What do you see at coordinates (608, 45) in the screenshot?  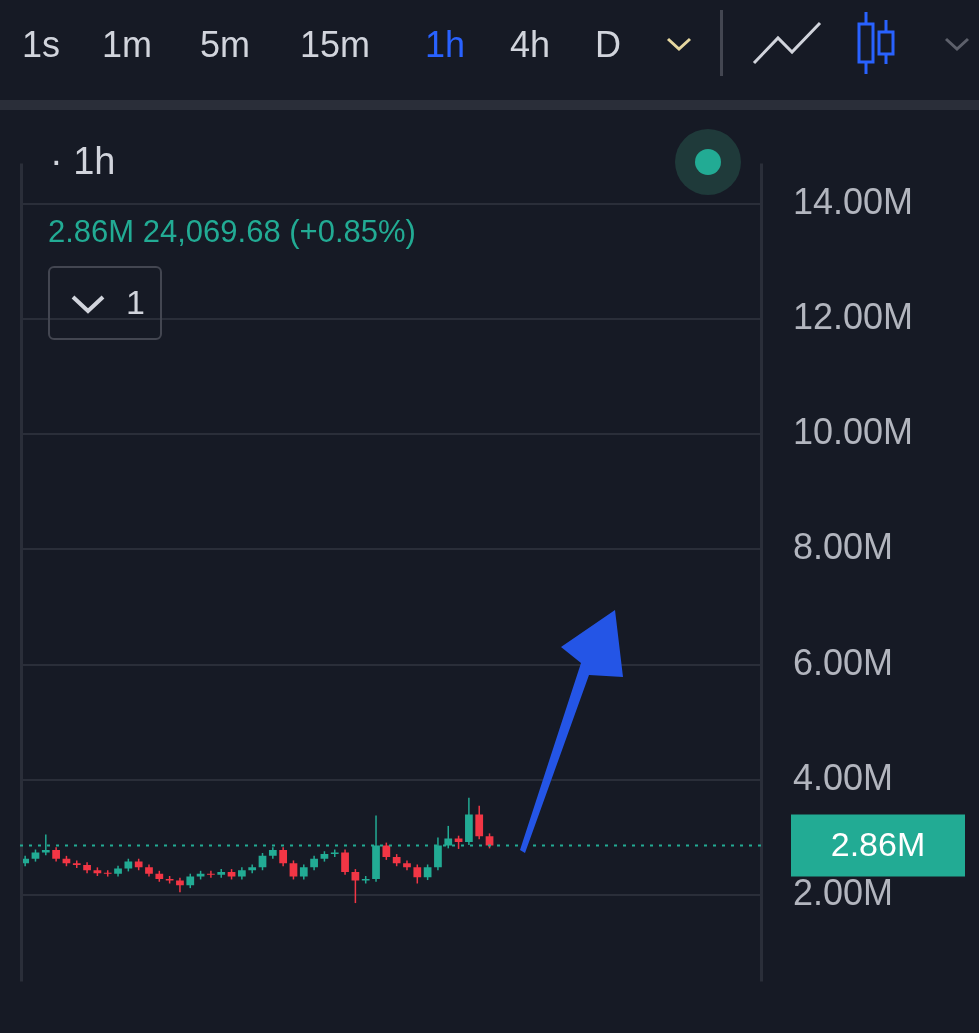 I see `text: D` at bounding box center [608, 45].